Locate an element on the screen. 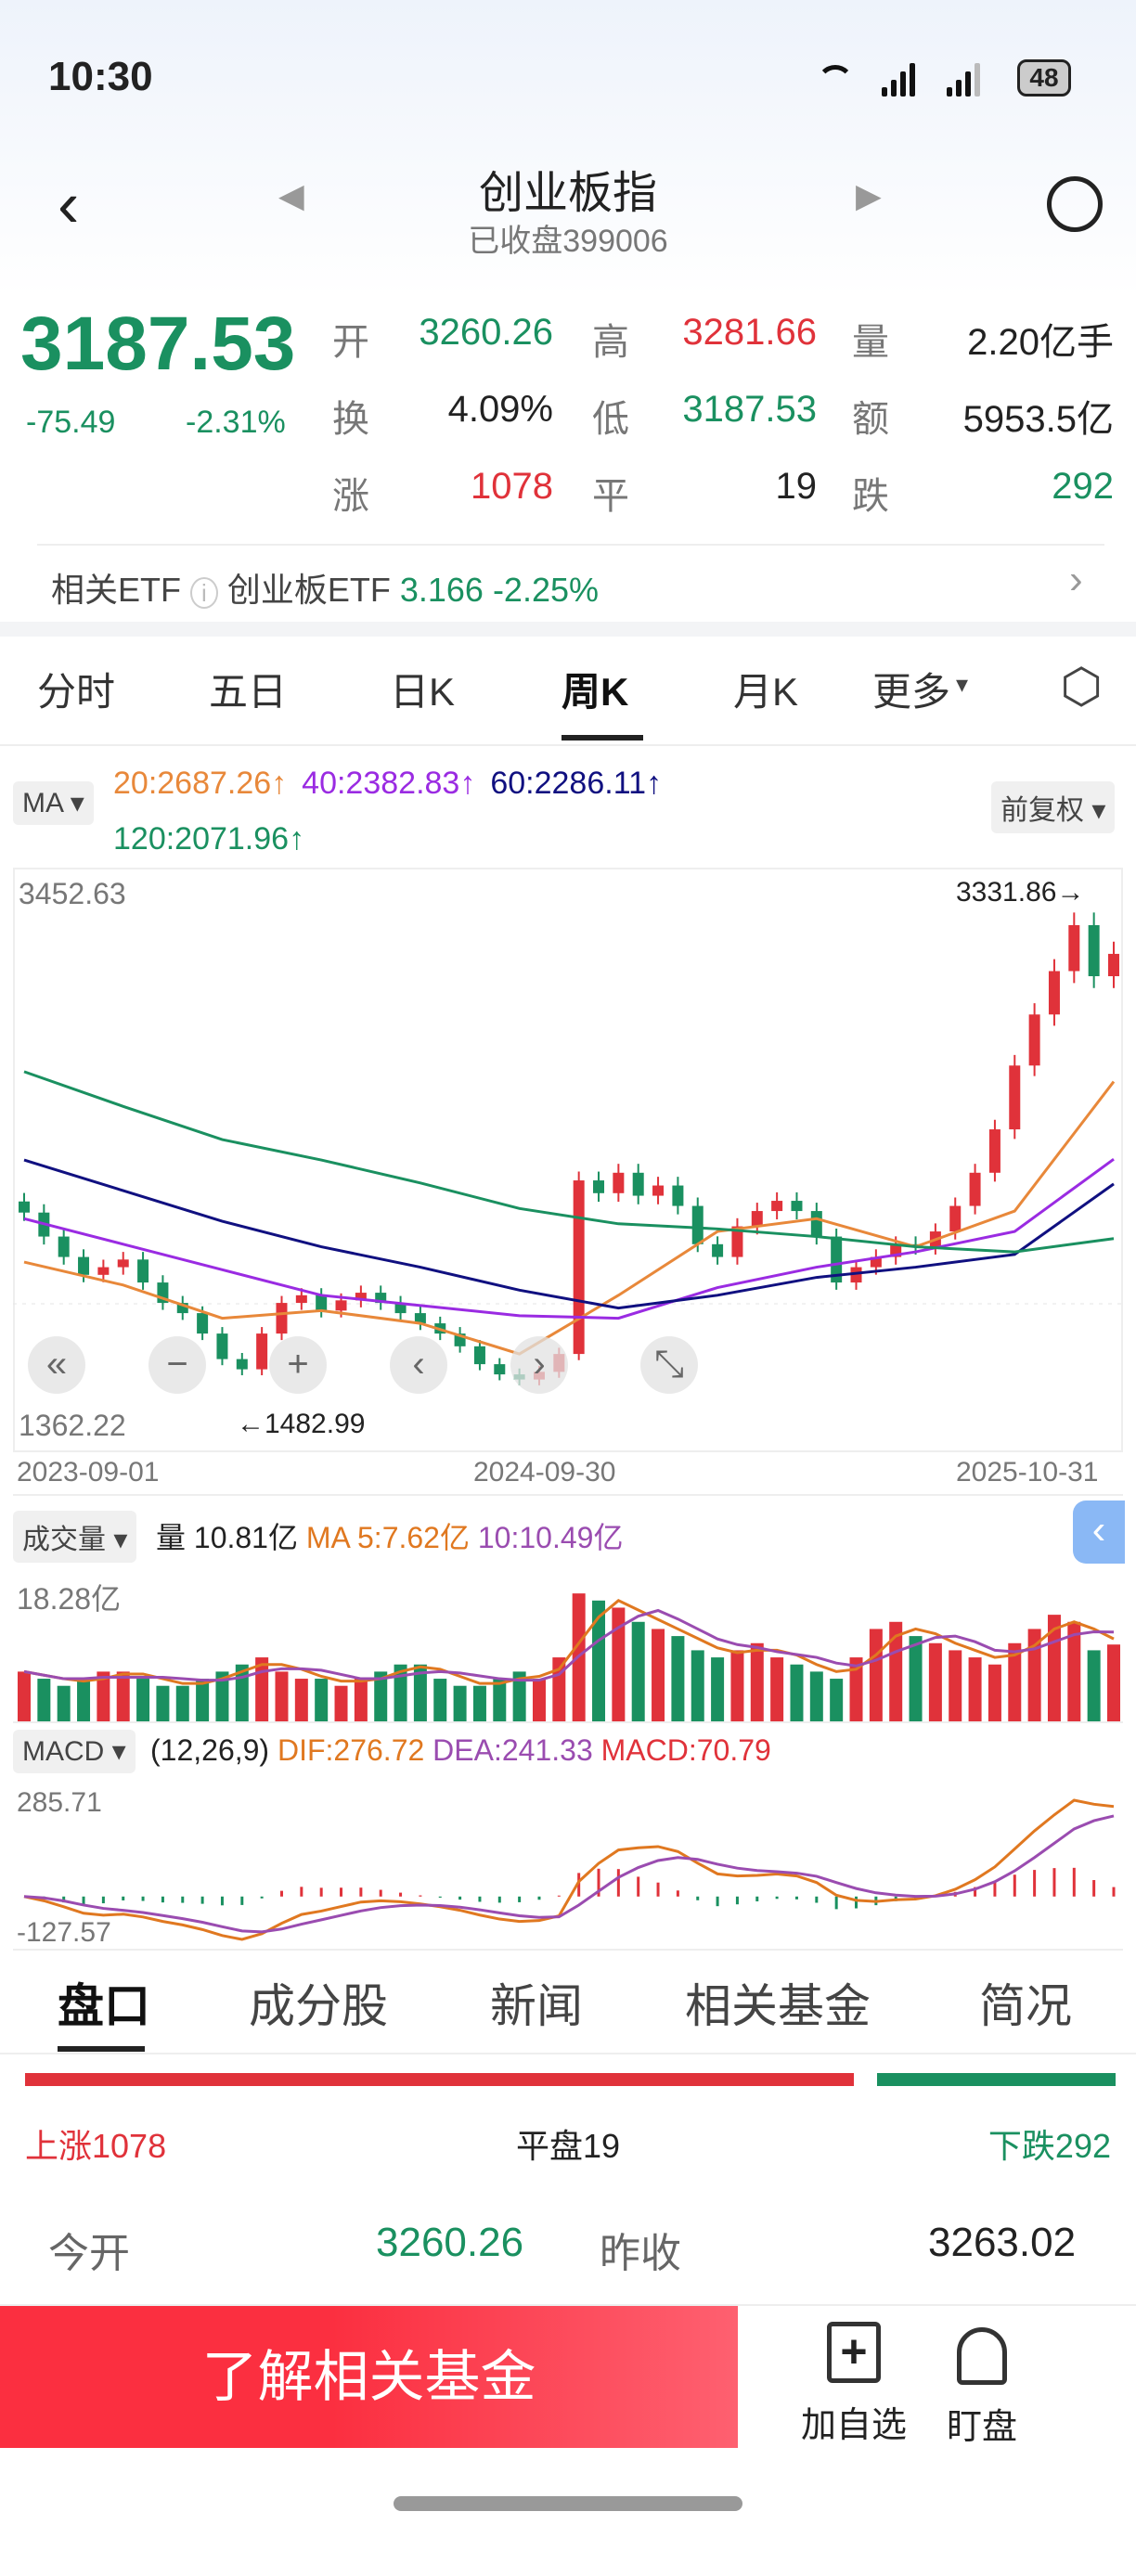 Image resolution: width=1136 pixels, height=2576 pixels. plus-square-icon: + is located at coordinates (854, 2352).